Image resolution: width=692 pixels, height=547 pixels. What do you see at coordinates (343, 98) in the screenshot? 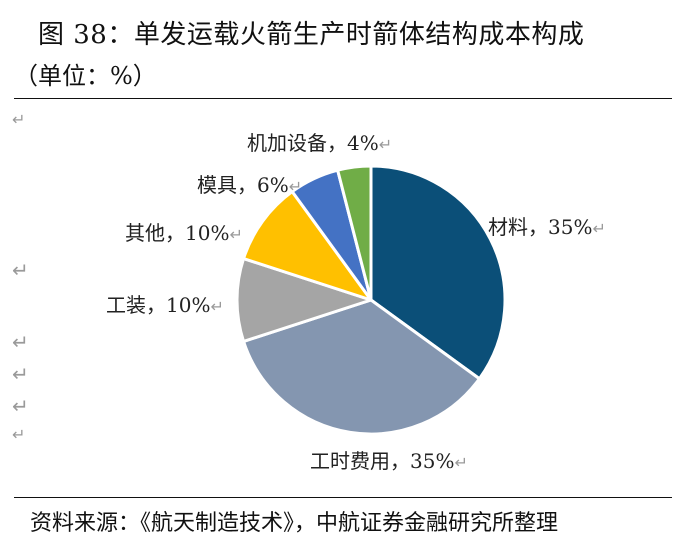
I see `top-rule` at bounding box center [343, 98].